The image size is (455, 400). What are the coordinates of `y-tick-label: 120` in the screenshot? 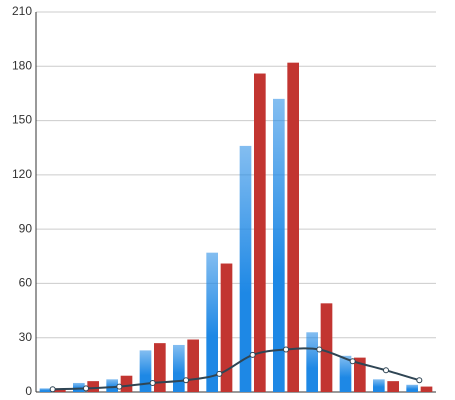 It's located at (22, 174).